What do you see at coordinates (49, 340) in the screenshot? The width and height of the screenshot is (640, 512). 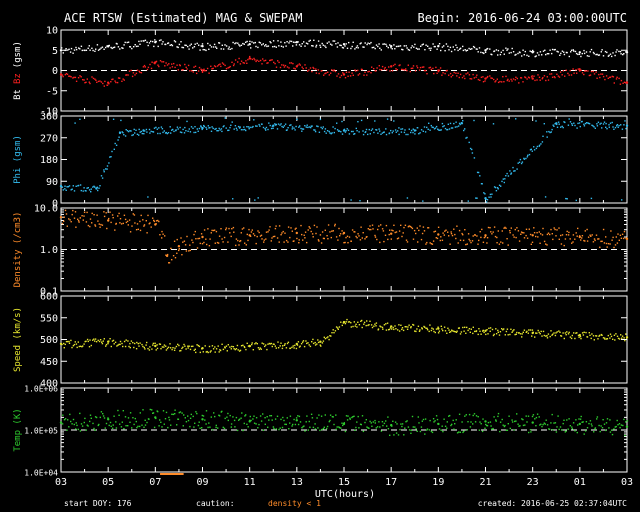 I see `y-tick-label: 500` at bounding box center [49, 340].